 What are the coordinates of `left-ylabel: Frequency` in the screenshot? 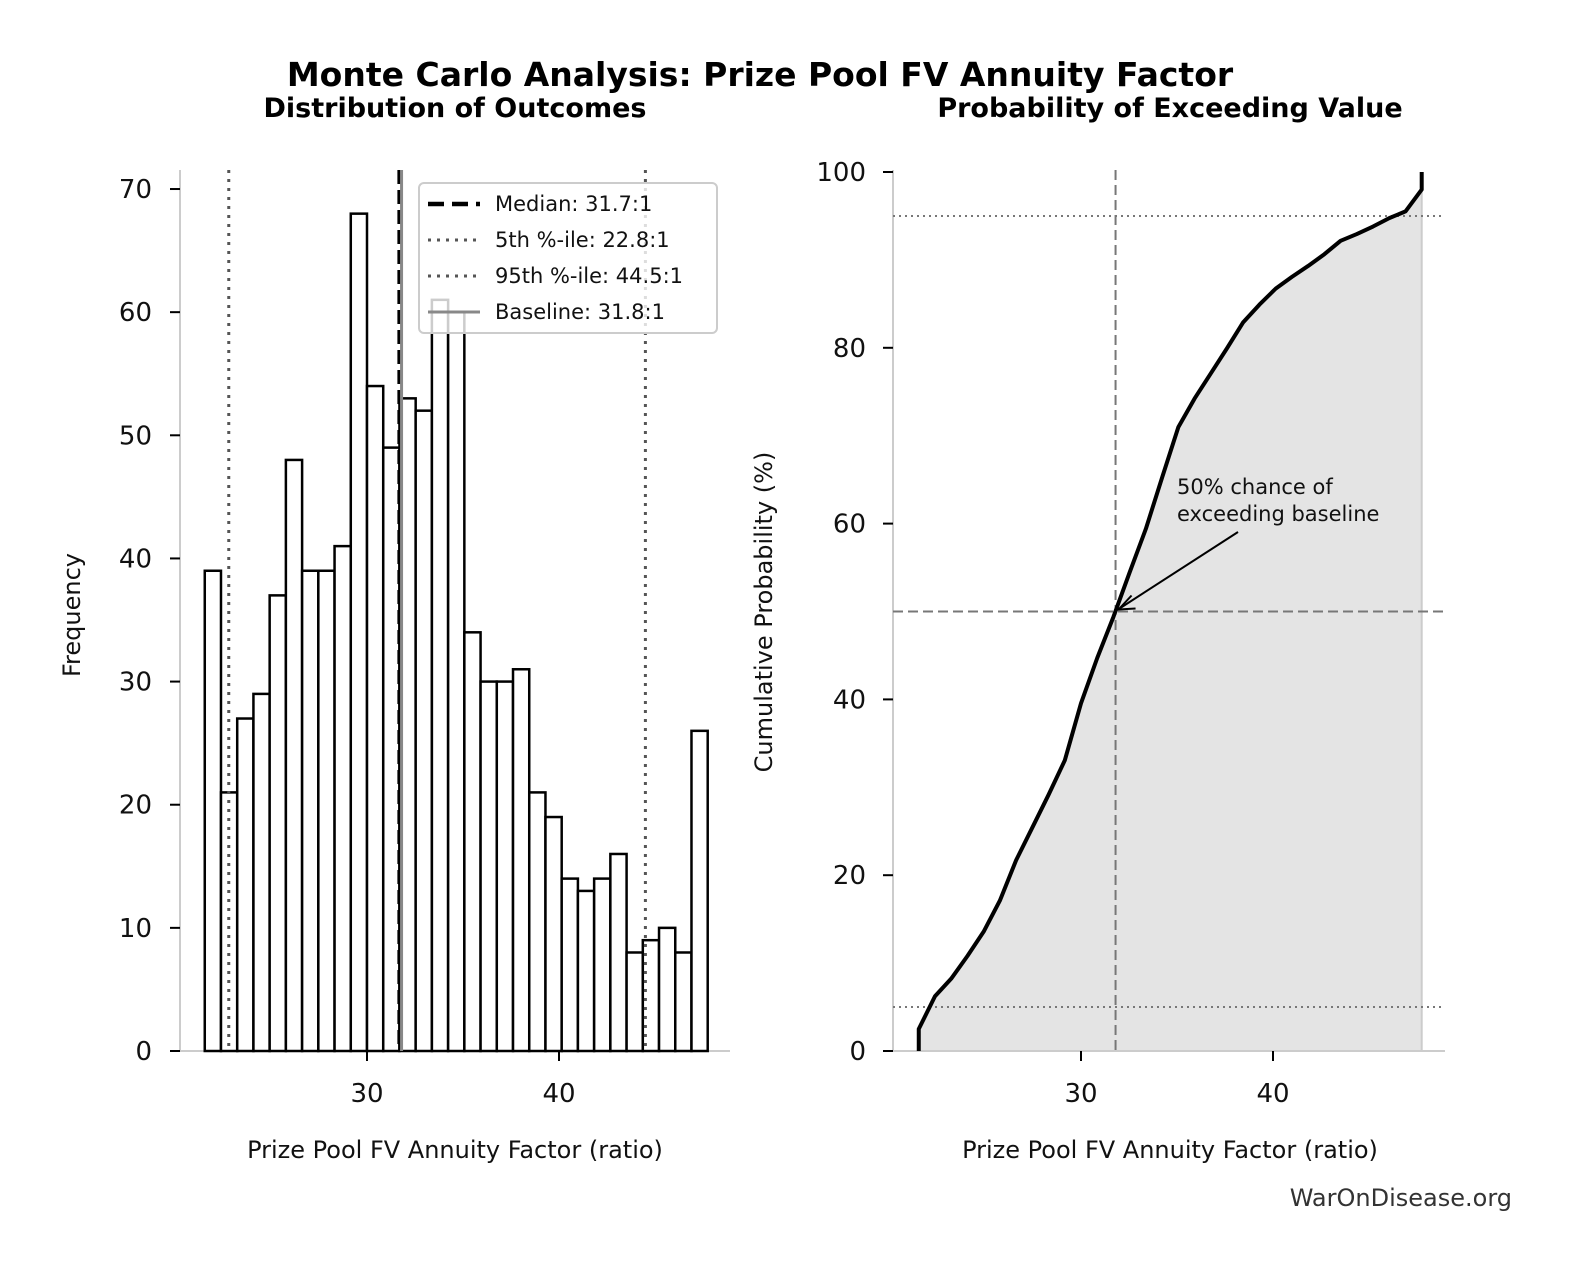 It's located at (72, 615).